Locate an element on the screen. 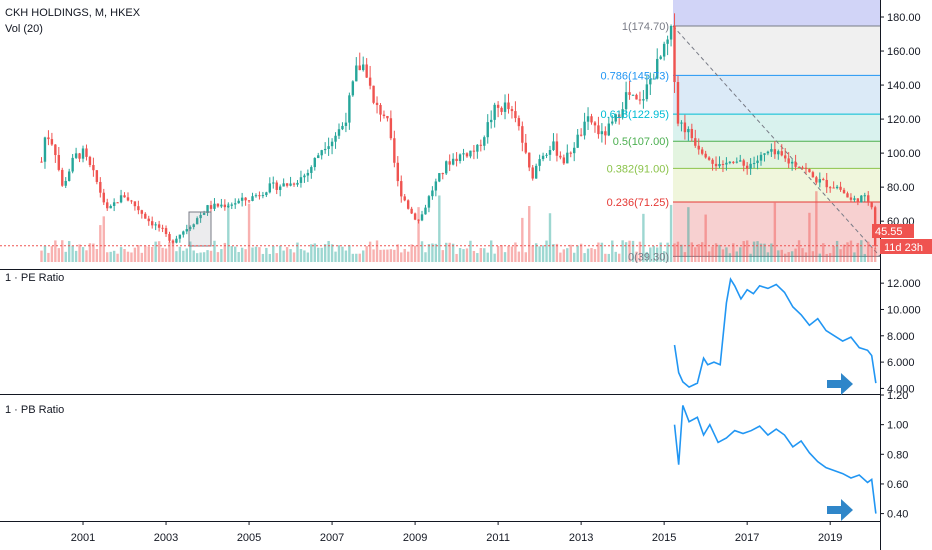 The height and width of the screenshot is (550, 932). highlight-box is located at coordinates (200, 229).